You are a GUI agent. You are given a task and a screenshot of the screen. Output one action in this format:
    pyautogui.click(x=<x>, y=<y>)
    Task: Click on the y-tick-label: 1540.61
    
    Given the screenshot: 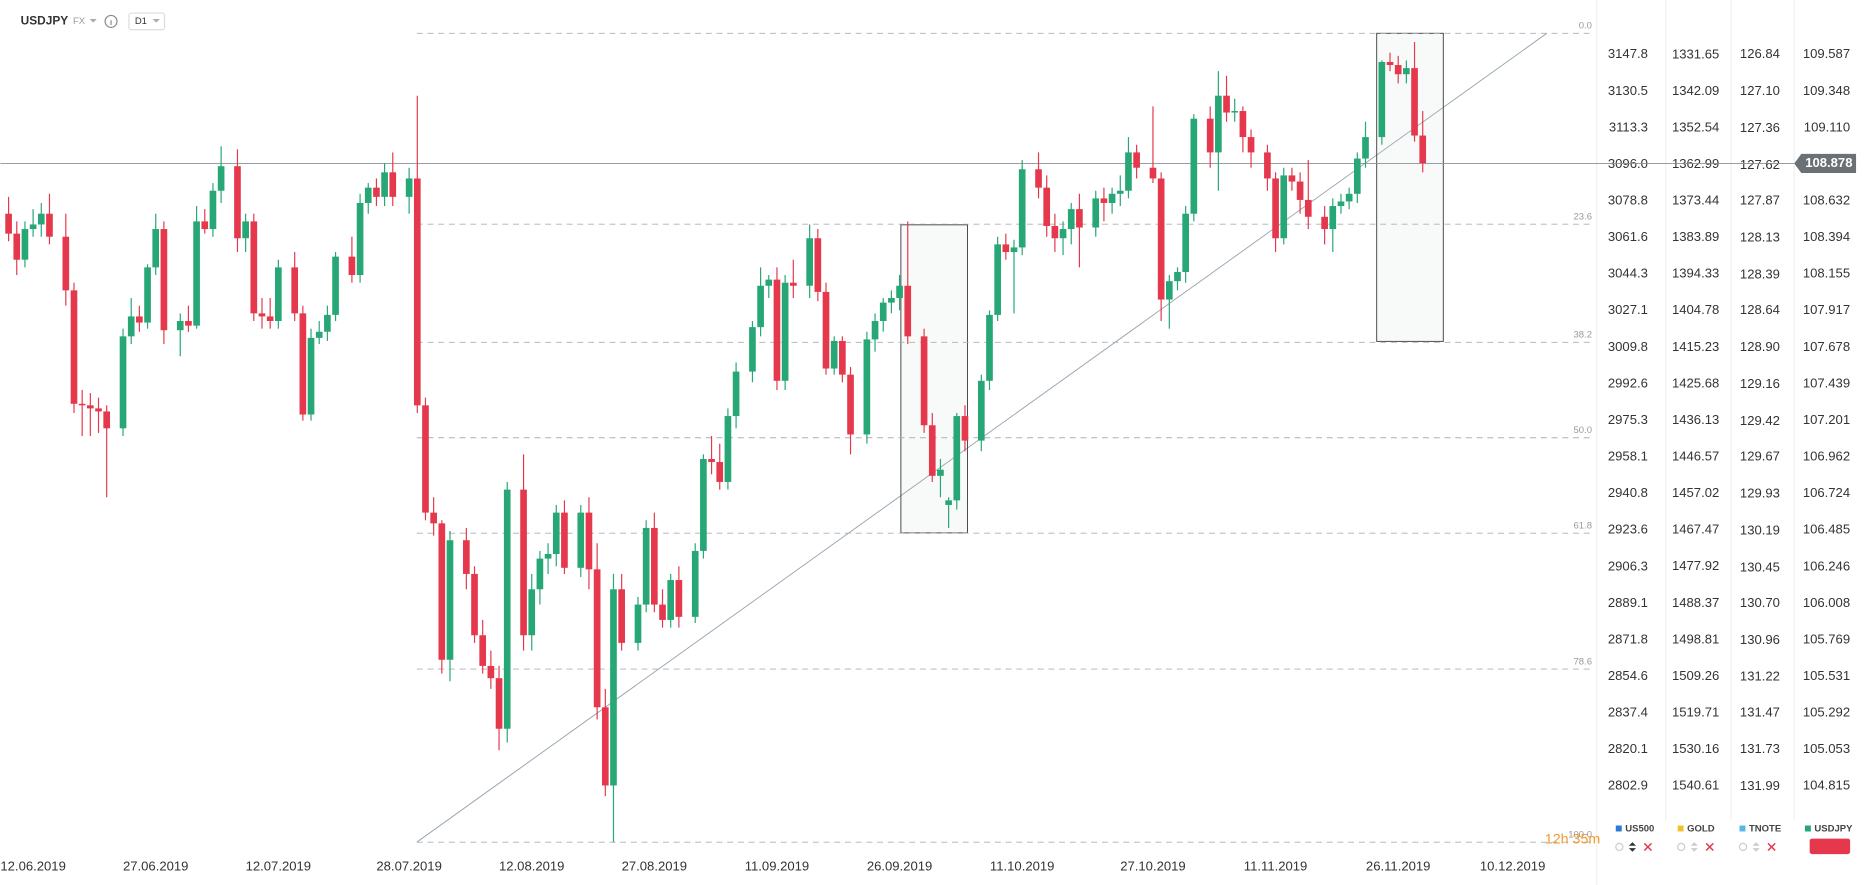 What is the action you would take?
    pyautogui.click(x=1695, y=785)
    